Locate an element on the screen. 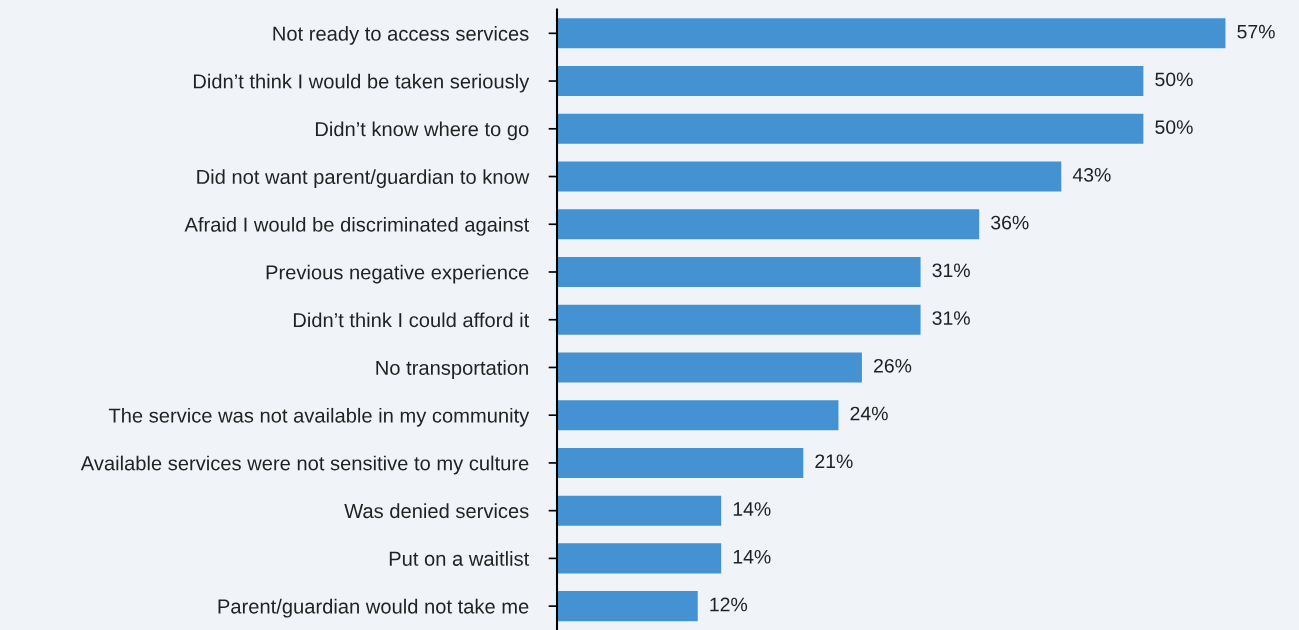  y-tick-label: Didn’t think I would be taken seriously is located at coordinates (361, 83).